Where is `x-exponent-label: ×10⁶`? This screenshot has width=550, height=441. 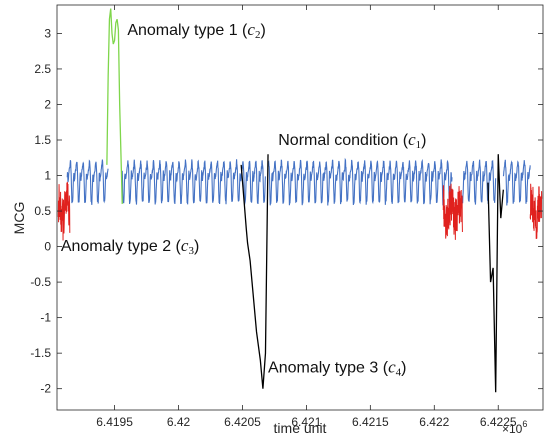 x-exponent-label: ×10⁶ is located at coordinates (514, 427).